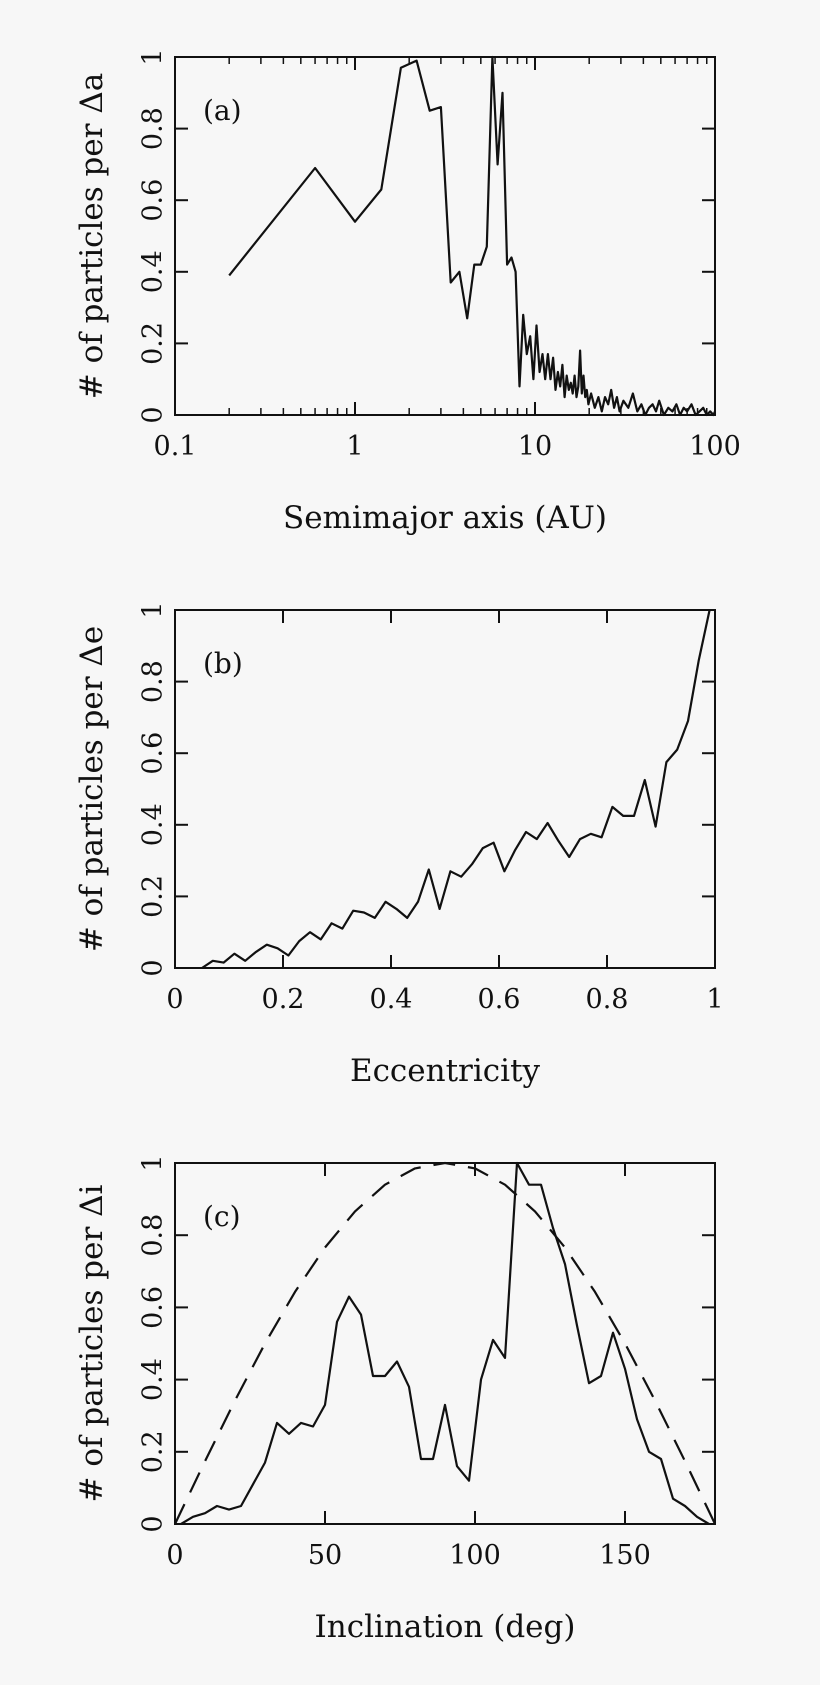 This screenshot has width=820, height=1685. What do you see at coordinates (92, 1343) in the screenshot?
I see `y-axis-title: # of particles per Δi` at bounding box center [92, 1343].